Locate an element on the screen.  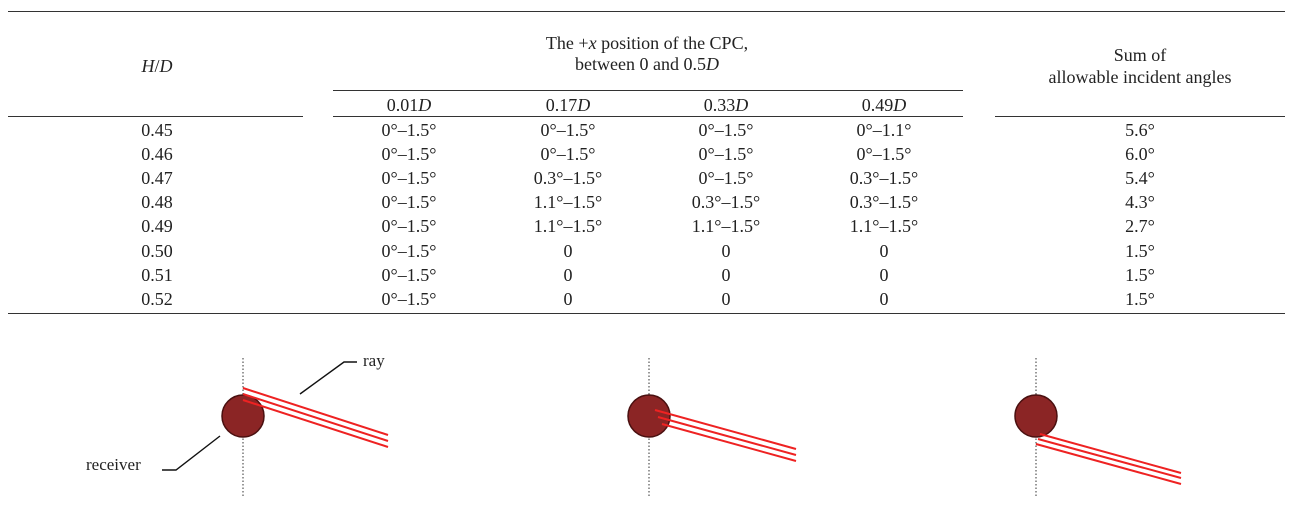
header-hd: H/D is located at coordinates (156, 66).